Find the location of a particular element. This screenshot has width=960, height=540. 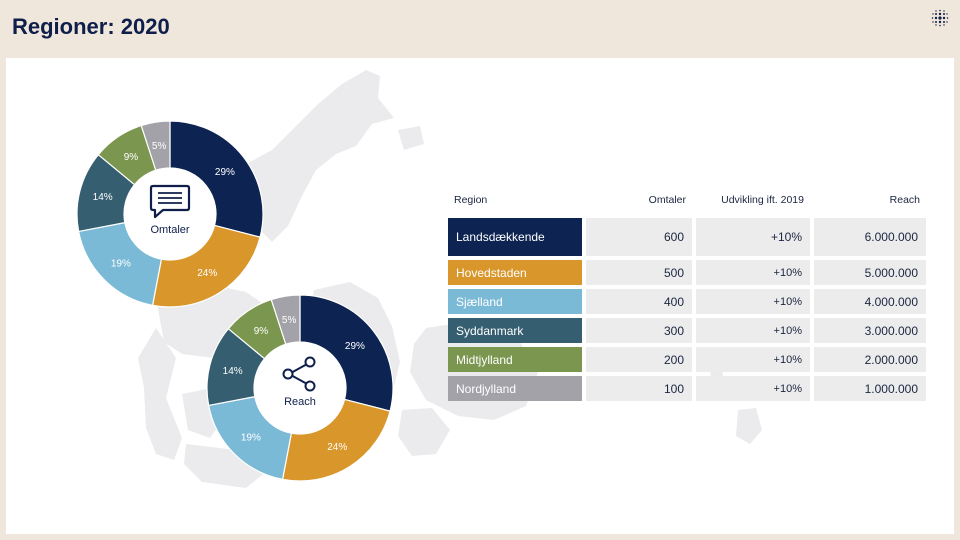

table-row: Sjælland 400 +10% 4.000.000 is located at coordinates (687, 301).